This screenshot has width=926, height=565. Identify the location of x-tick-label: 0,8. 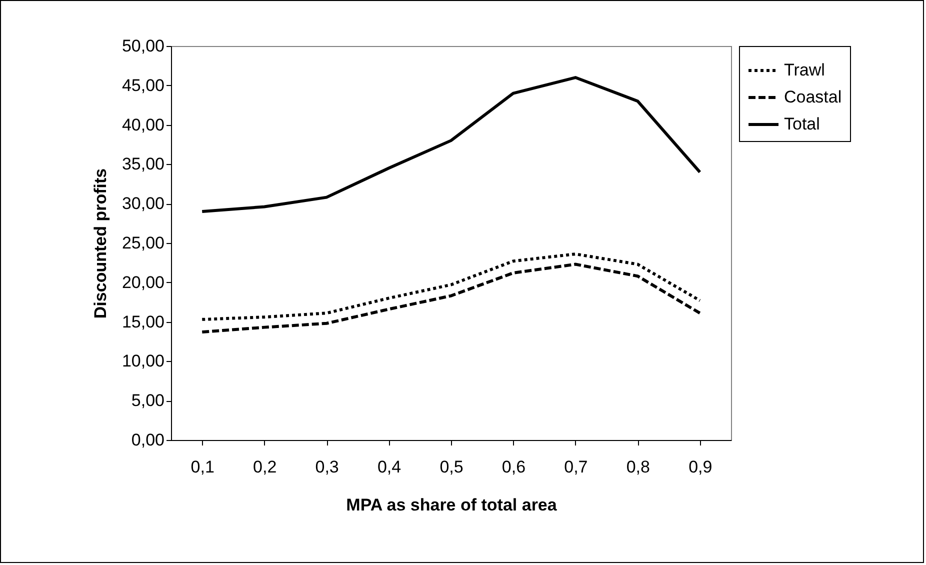
(638, 467).